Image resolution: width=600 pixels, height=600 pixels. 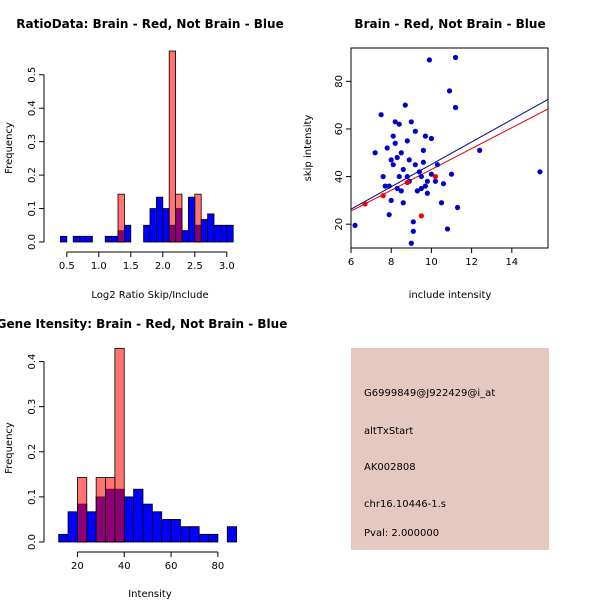 I want to click on scatter-axes: 6 8 10 12 14 20 40 60 80, so click(x=426, y=171).